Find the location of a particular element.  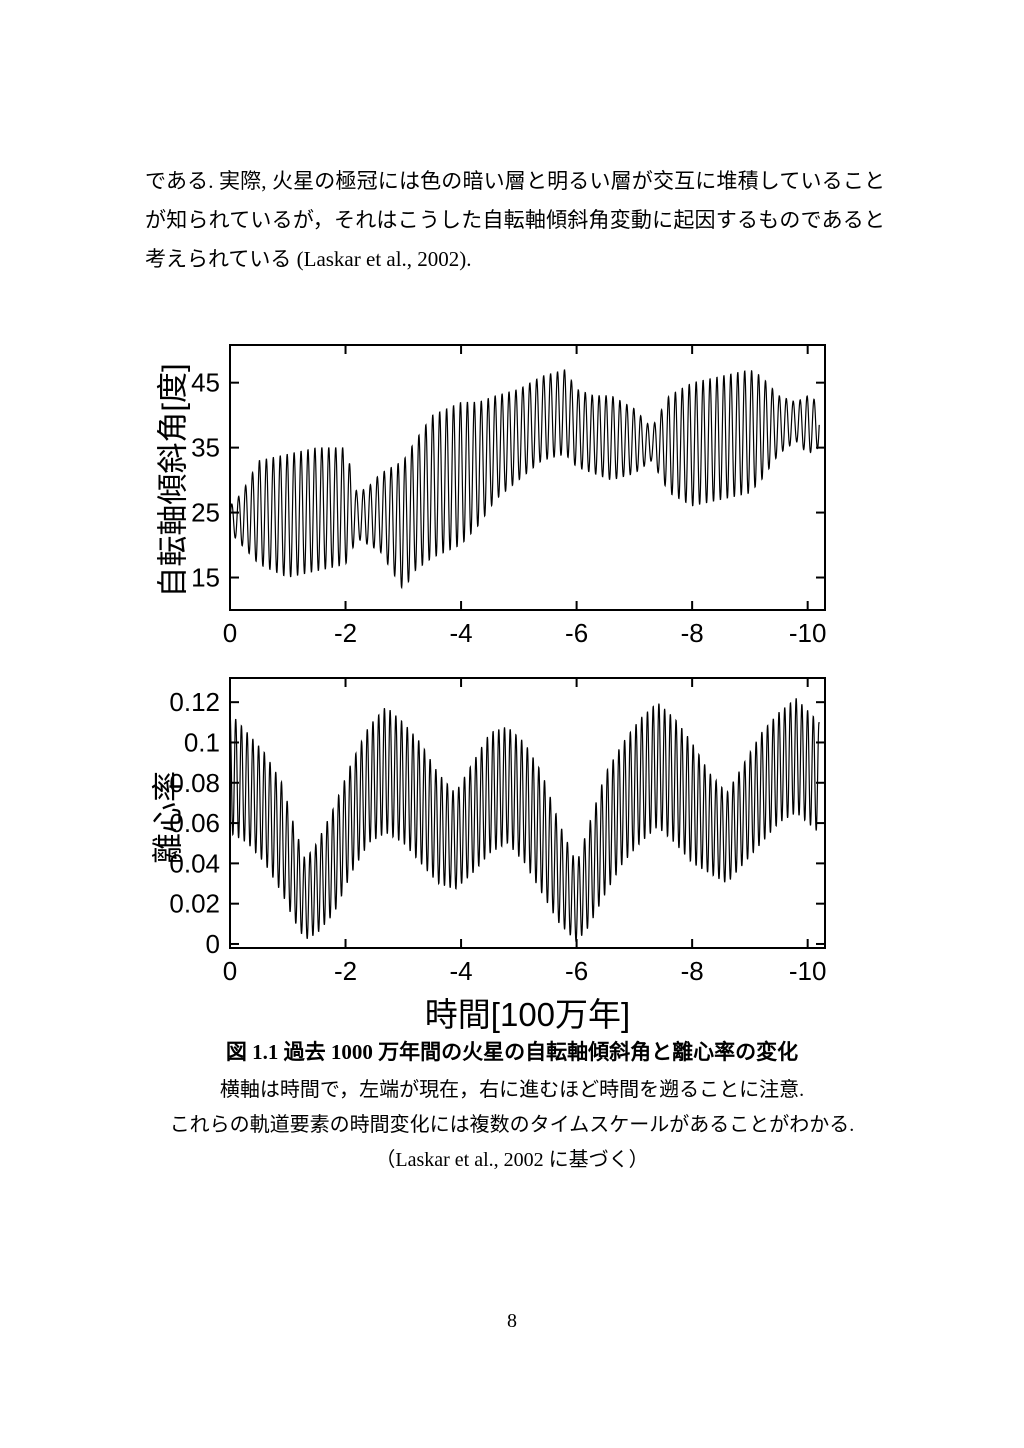

svg-text: 0.12 is located at coordinates (194, 702).